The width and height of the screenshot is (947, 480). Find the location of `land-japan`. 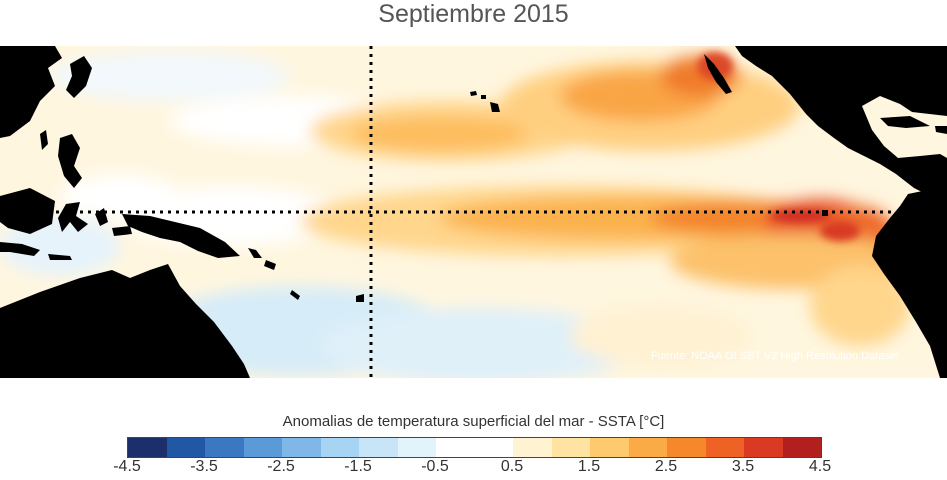

land-japan is located at coordinates (79, 77).